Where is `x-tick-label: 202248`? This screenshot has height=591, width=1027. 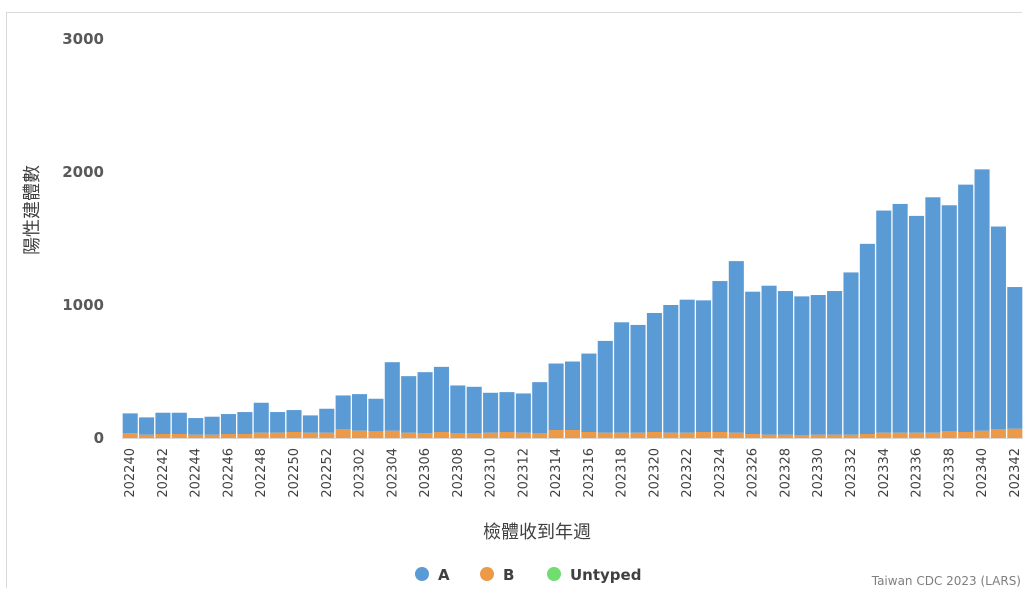
x-tick-label: 202248 is located at coordinates (261, 473).